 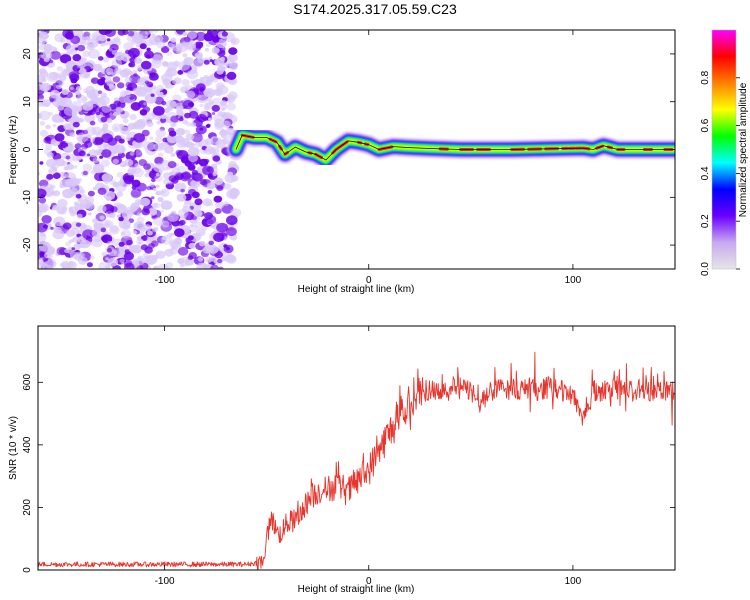 I want to click on noise-scatter, so click(x=140, y=149).